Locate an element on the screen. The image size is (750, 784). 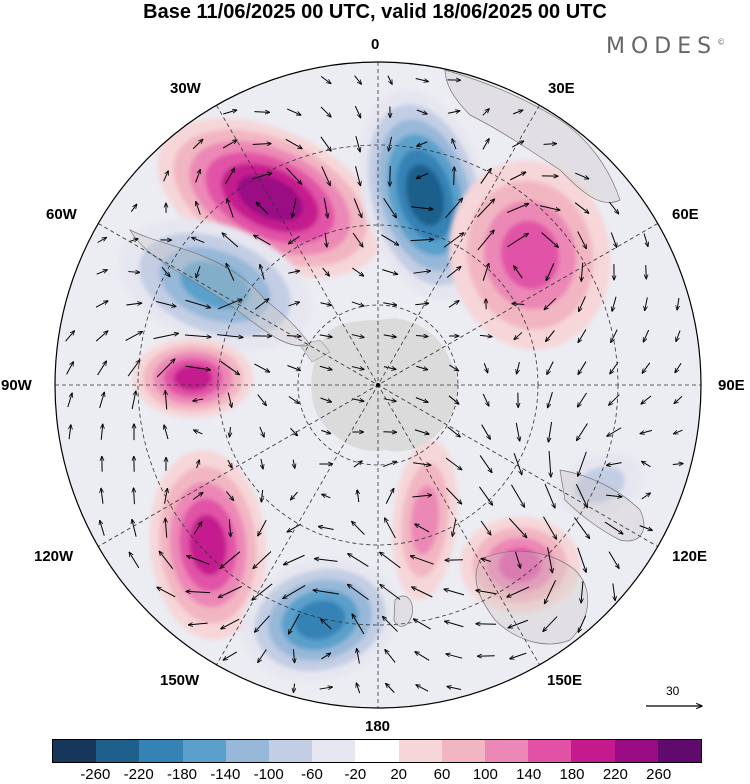
colorbar-tick-label: -20 is located at coordinates (355, 774).